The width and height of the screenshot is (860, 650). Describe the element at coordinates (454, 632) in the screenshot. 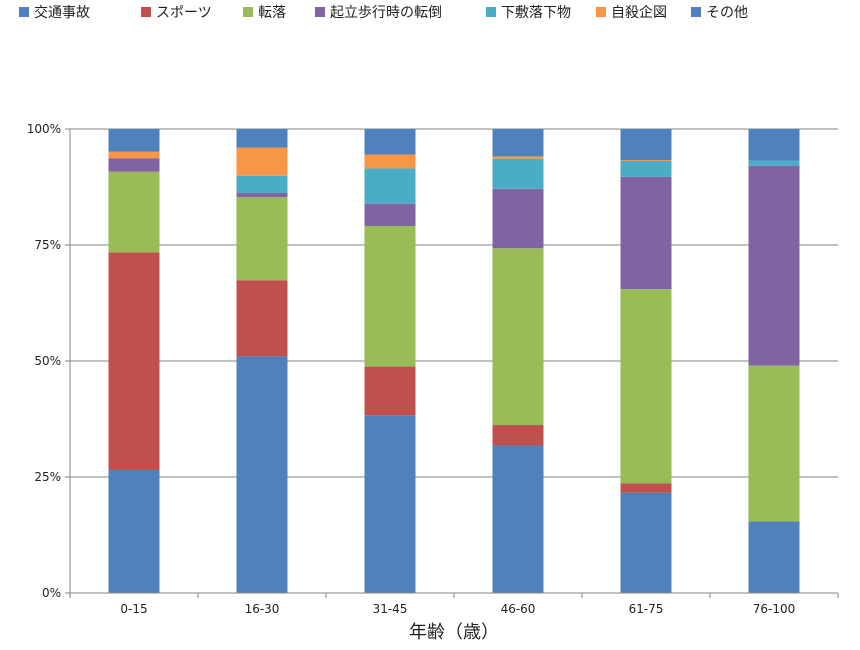

I see `x-axis-label: 年齢（歳）` at that location.